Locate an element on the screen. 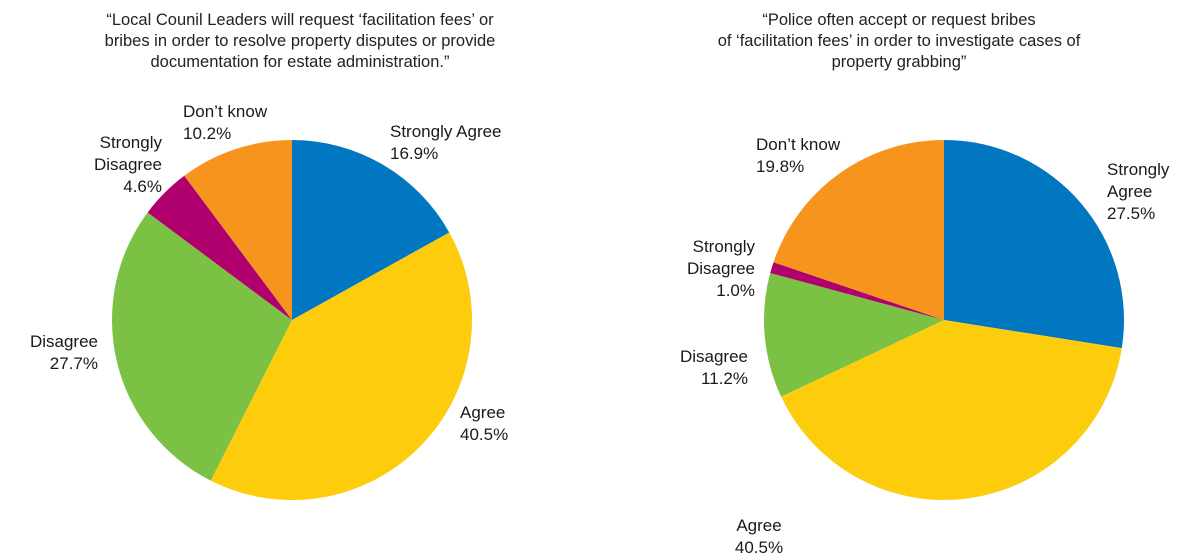  slice-value-text: 4.6% is located at coordinates (142, 186).